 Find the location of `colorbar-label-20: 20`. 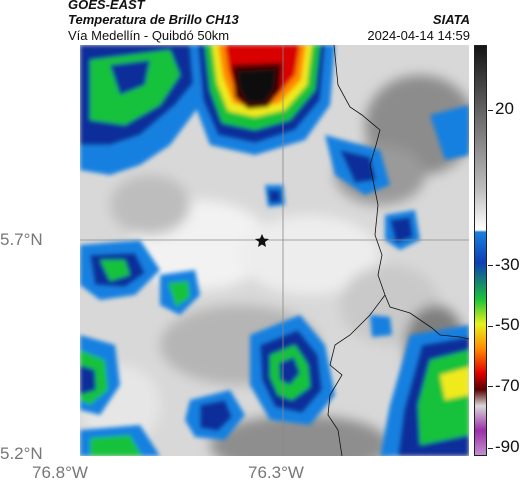

colorbar-label-20: 20 is located at coordinates (504, 108).